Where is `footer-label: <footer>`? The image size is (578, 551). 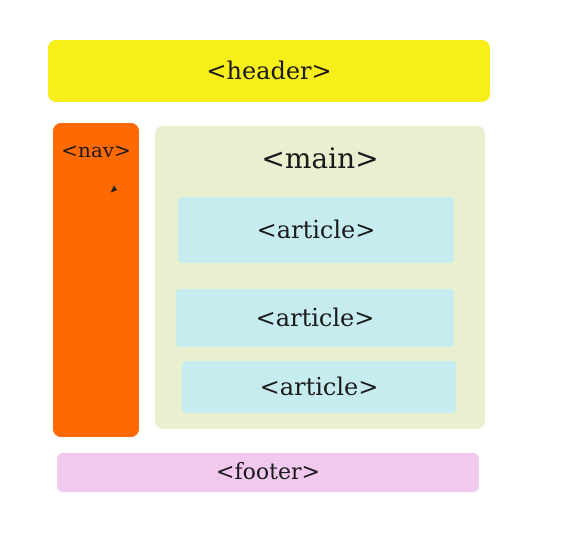
footer-label: <footer> is located at coordinates (268, 472).